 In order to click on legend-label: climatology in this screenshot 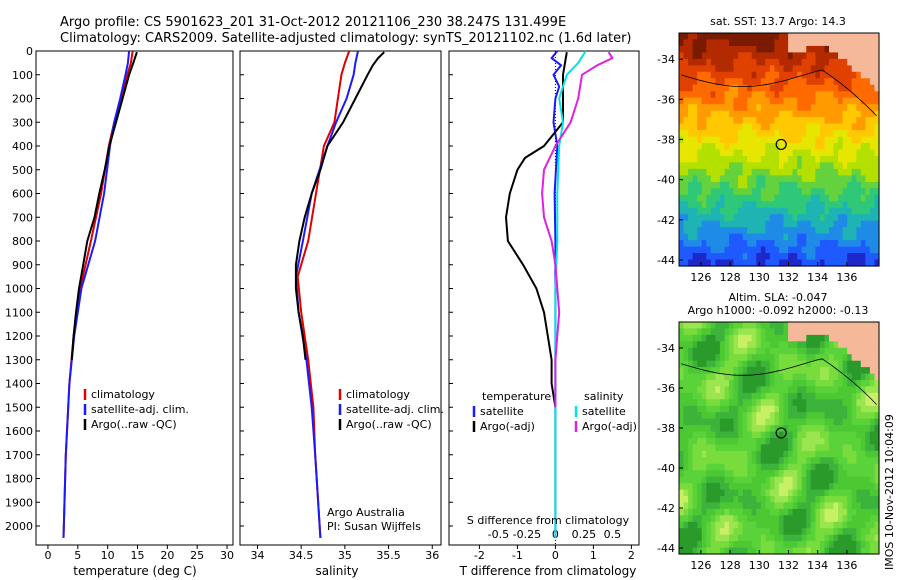, I will do `click(378, 394)`.